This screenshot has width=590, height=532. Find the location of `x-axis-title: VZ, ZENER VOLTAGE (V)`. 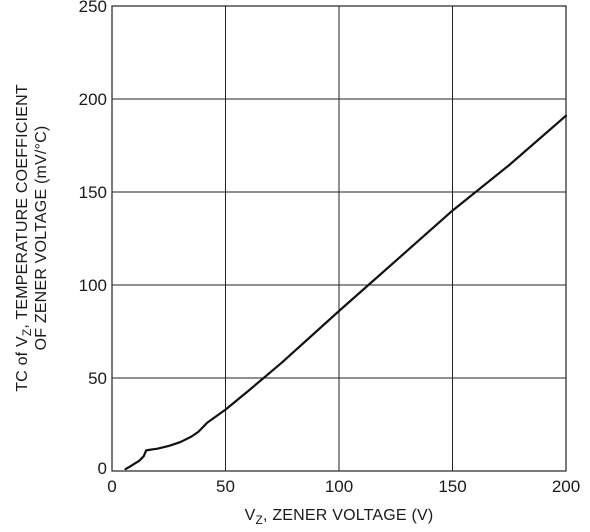

x-axis-title: VZ, ZENER VOLTAGE (V) is located at coordinates (339, 517).